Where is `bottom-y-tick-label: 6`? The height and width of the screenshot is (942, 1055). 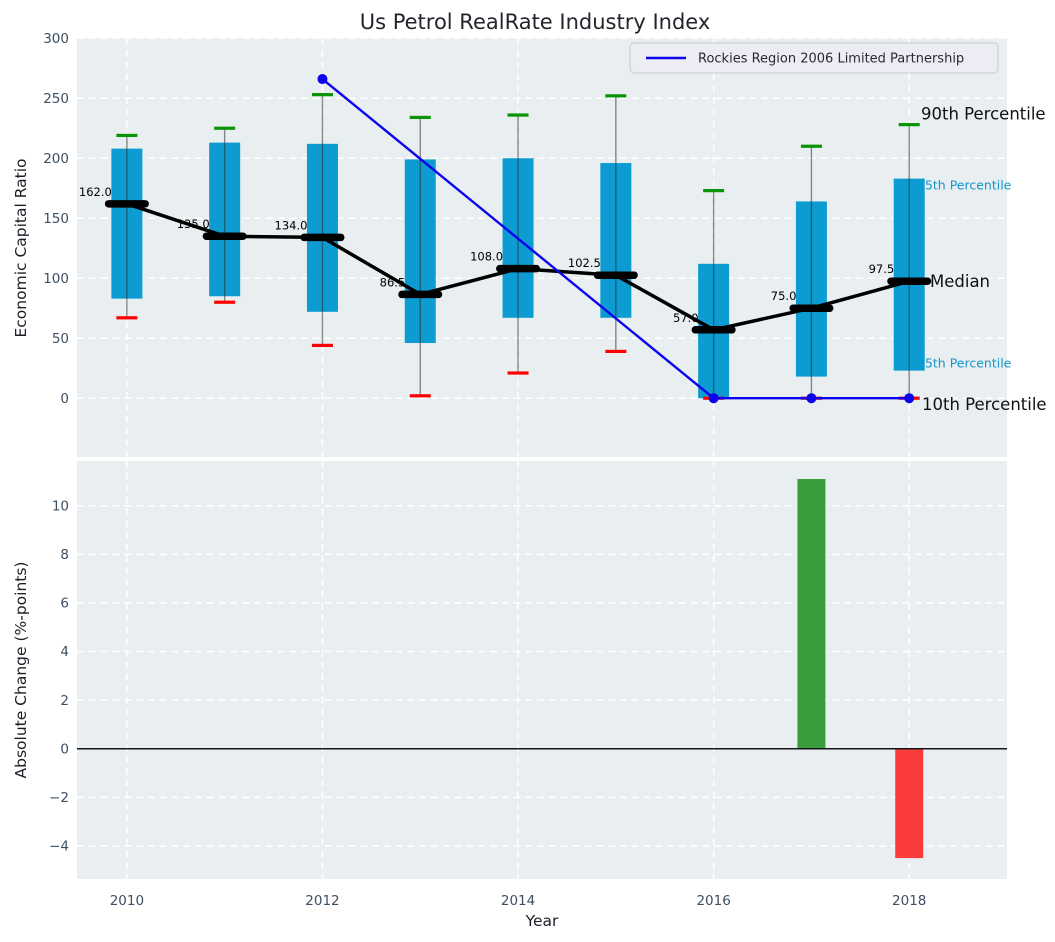
bottom-y-tick-label: 6 is located at coordinates (64, 604).